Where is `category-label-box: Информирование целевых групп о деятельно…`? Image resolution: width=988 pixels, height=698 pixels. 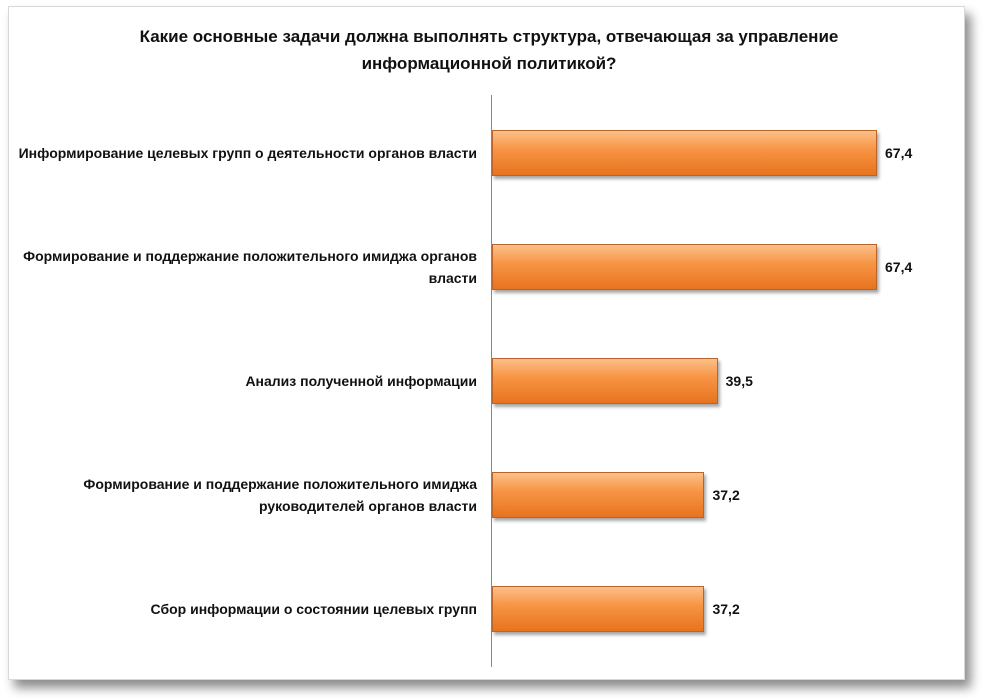 category-label-box: Информирование целевых групп о деятельно… is located at coordinates (246, 153).